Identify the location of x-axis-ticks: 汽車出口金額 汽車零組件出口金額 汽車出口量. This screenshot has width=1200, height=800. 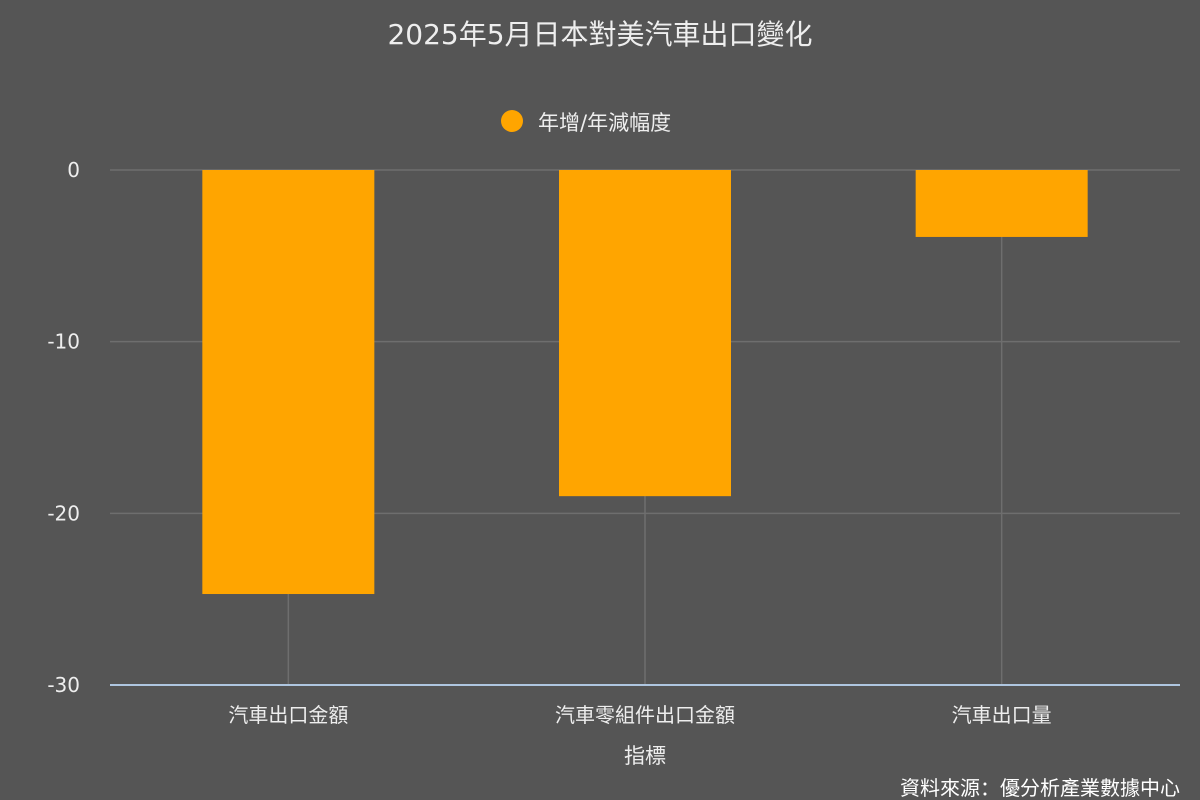
(639, 715).